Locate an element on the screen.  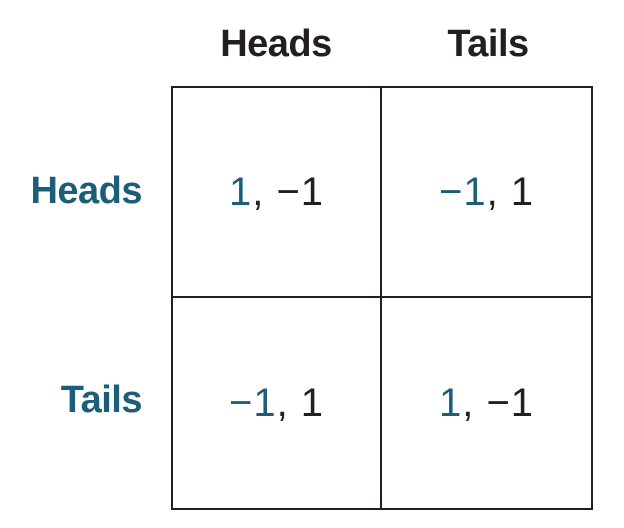
cell-tails-heads: −1, 1 is located at coordinates (277, 403).